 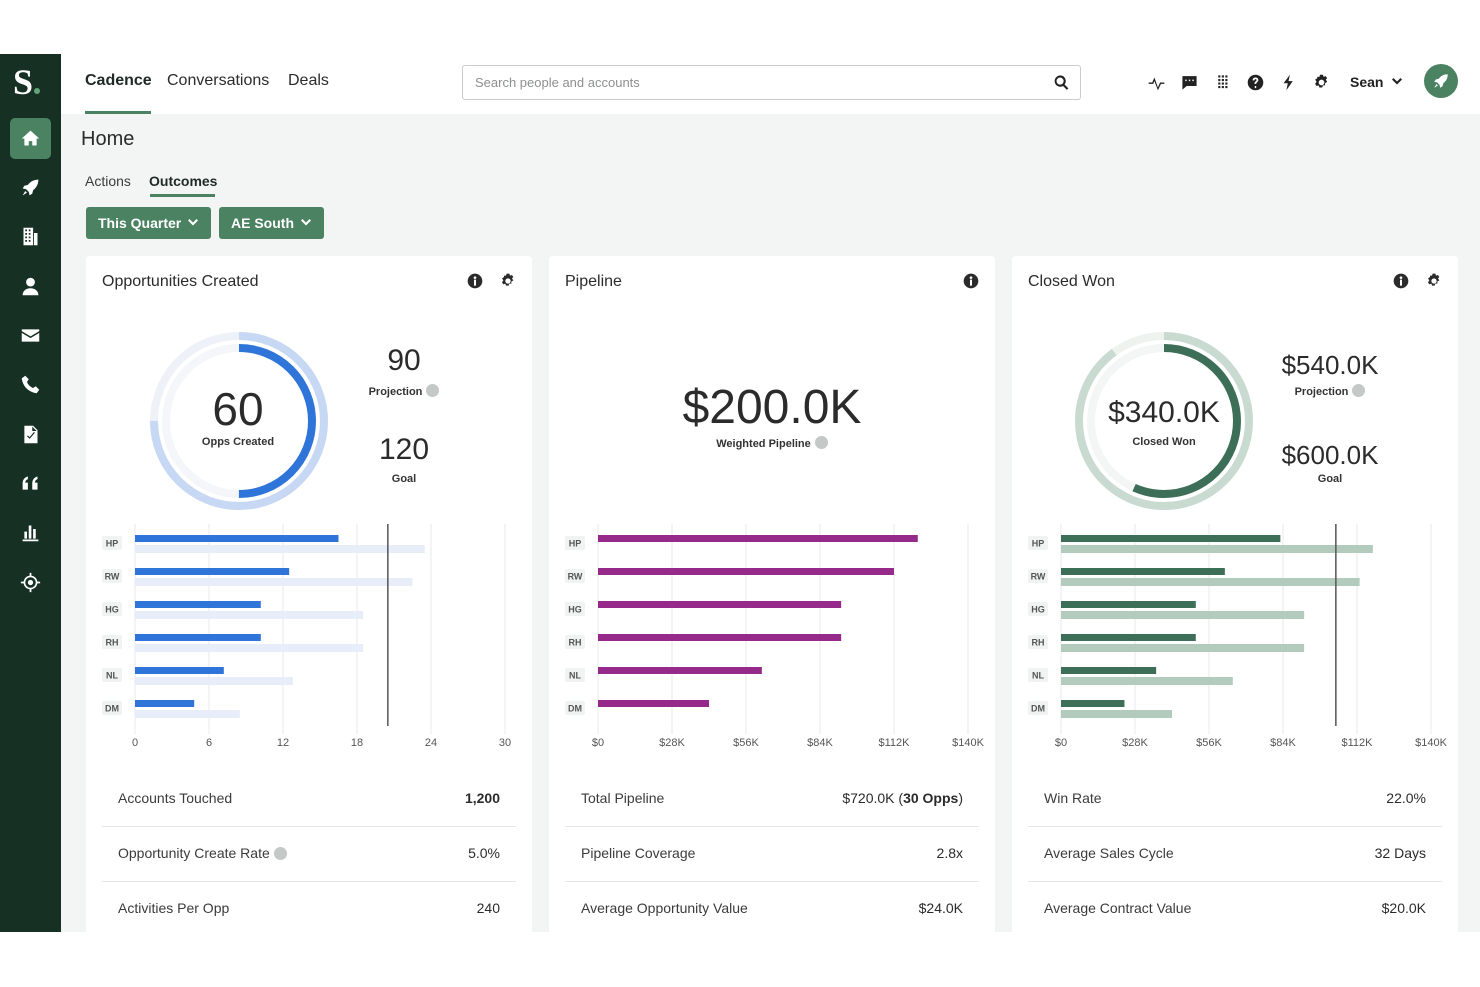 I want to click on sidebar-item-targets, so click(x=30, y=582).